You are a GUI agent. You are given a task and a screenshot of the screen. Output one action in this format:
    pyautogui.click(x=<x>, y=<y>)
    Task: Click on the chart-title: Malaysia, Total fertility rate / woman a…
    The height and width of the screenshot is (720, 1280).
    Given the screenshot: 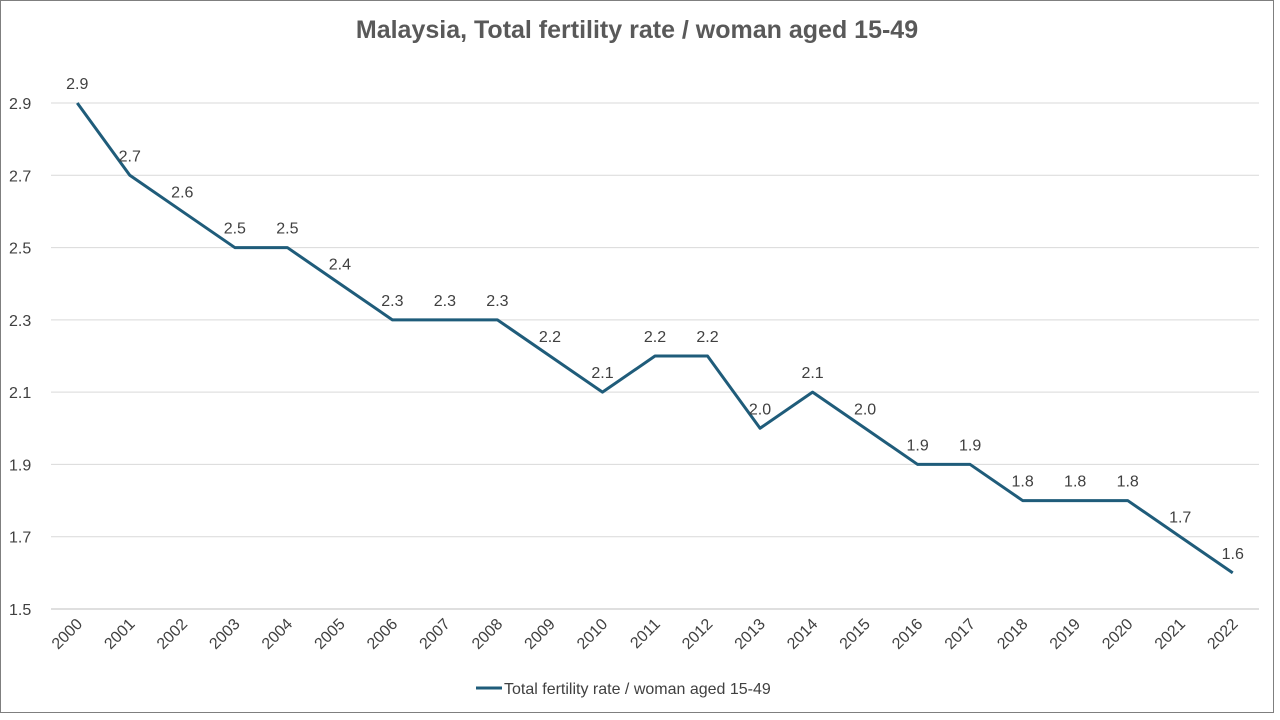 What is the action you would take?
    pyautogui.click(x=637, y=30)
    